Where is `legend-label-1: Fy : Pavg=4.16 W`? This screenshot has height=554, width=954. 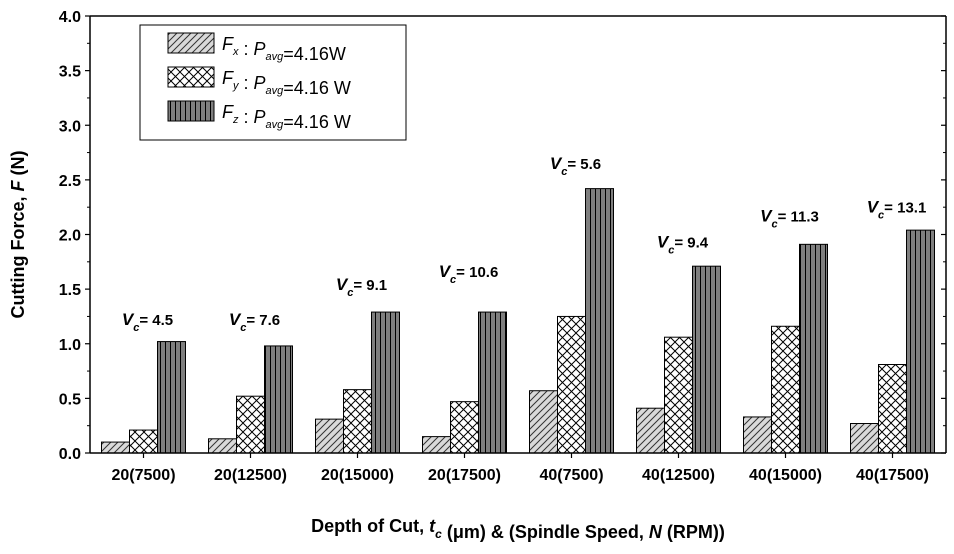
legend-label-1: Fy : Pavg=4.16 W is located at coordinates (286, 83).